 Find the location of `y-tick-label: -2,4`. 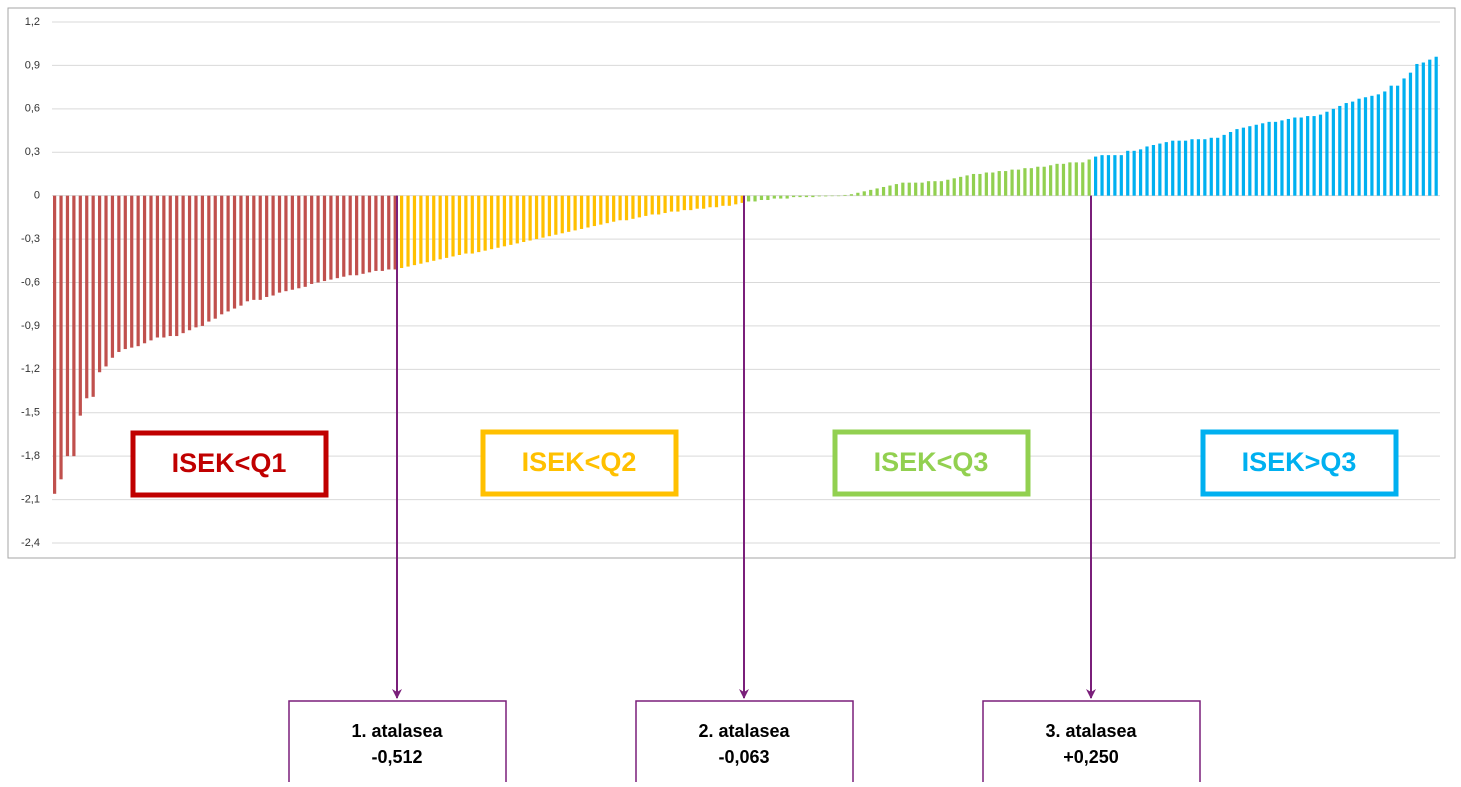

y-tick-label: -2,4 is located at coordinates (30, 543).